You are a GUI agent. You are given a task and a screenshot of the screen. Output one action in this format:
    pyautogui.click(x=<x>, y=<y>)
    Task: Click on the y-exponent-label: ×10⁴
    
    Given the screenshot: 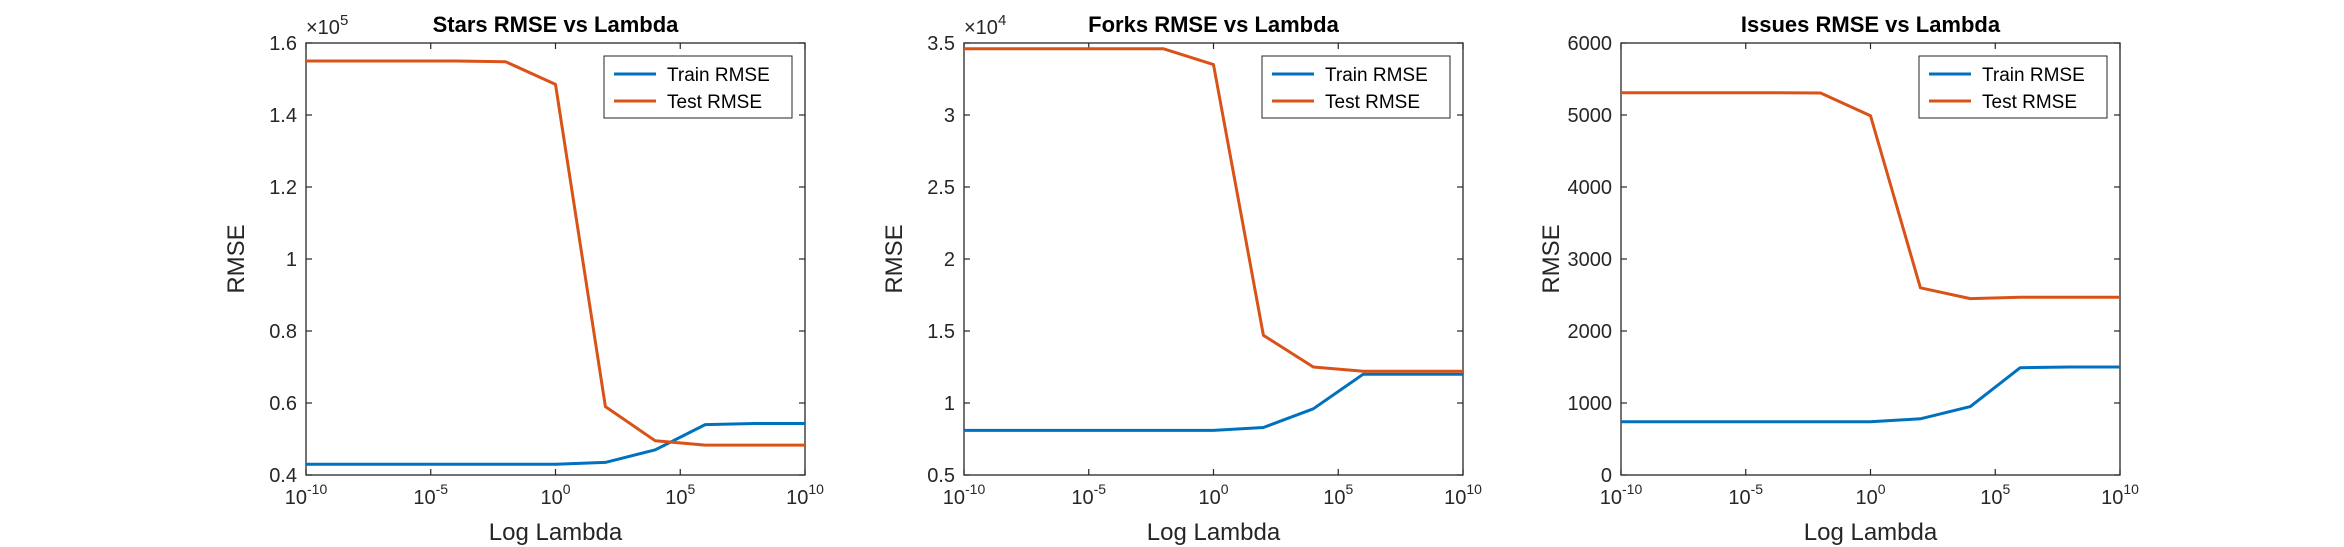 What is the action you would take?
    pyautogui.click(x=985, y=25)
    